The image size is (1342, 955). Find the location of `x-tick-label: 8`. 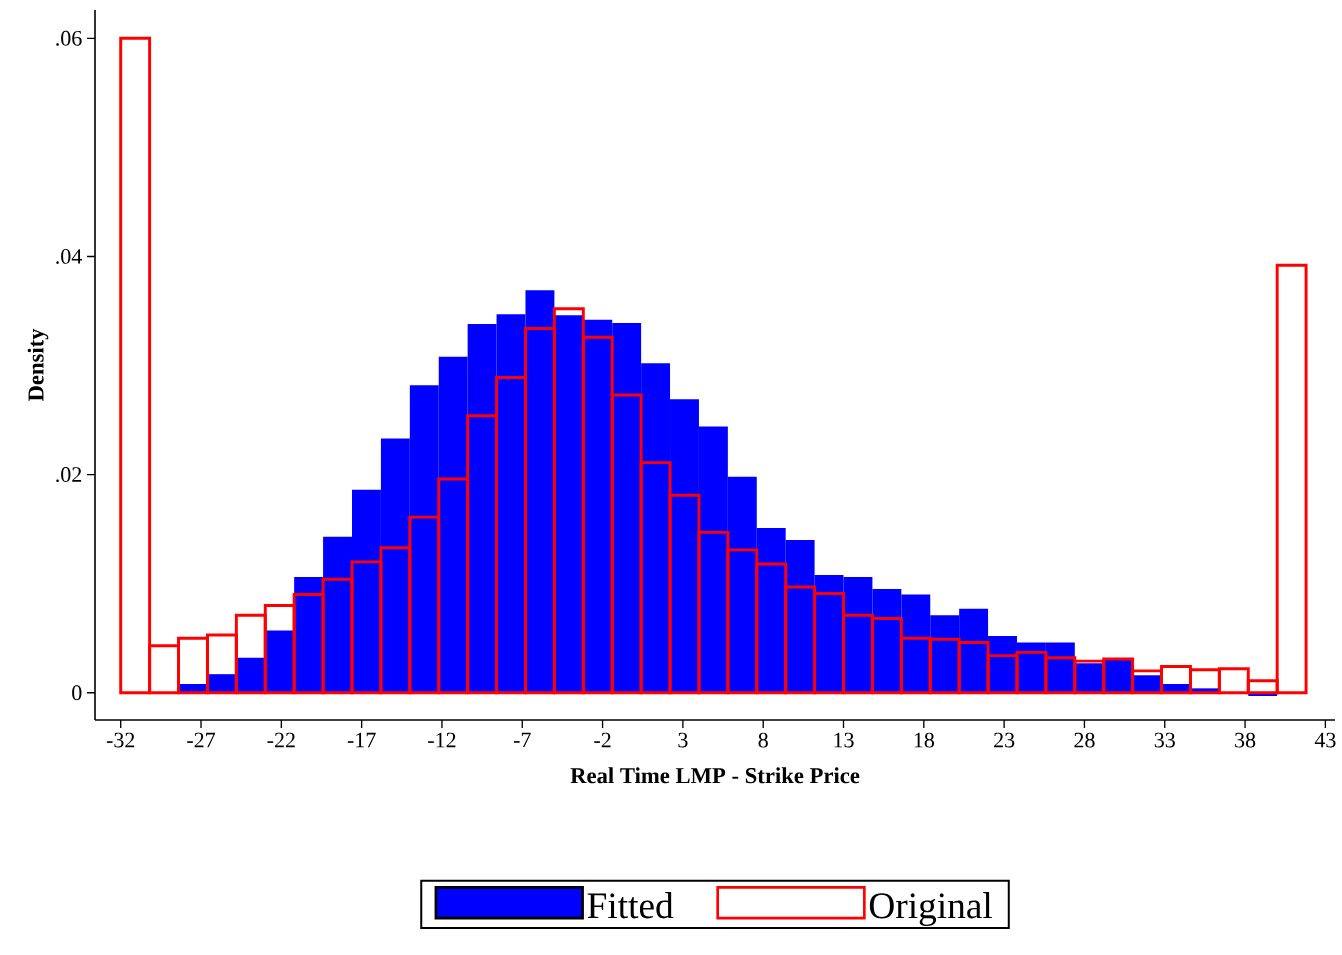

x-tick-label: 8 is located at coordinates (763, 740).